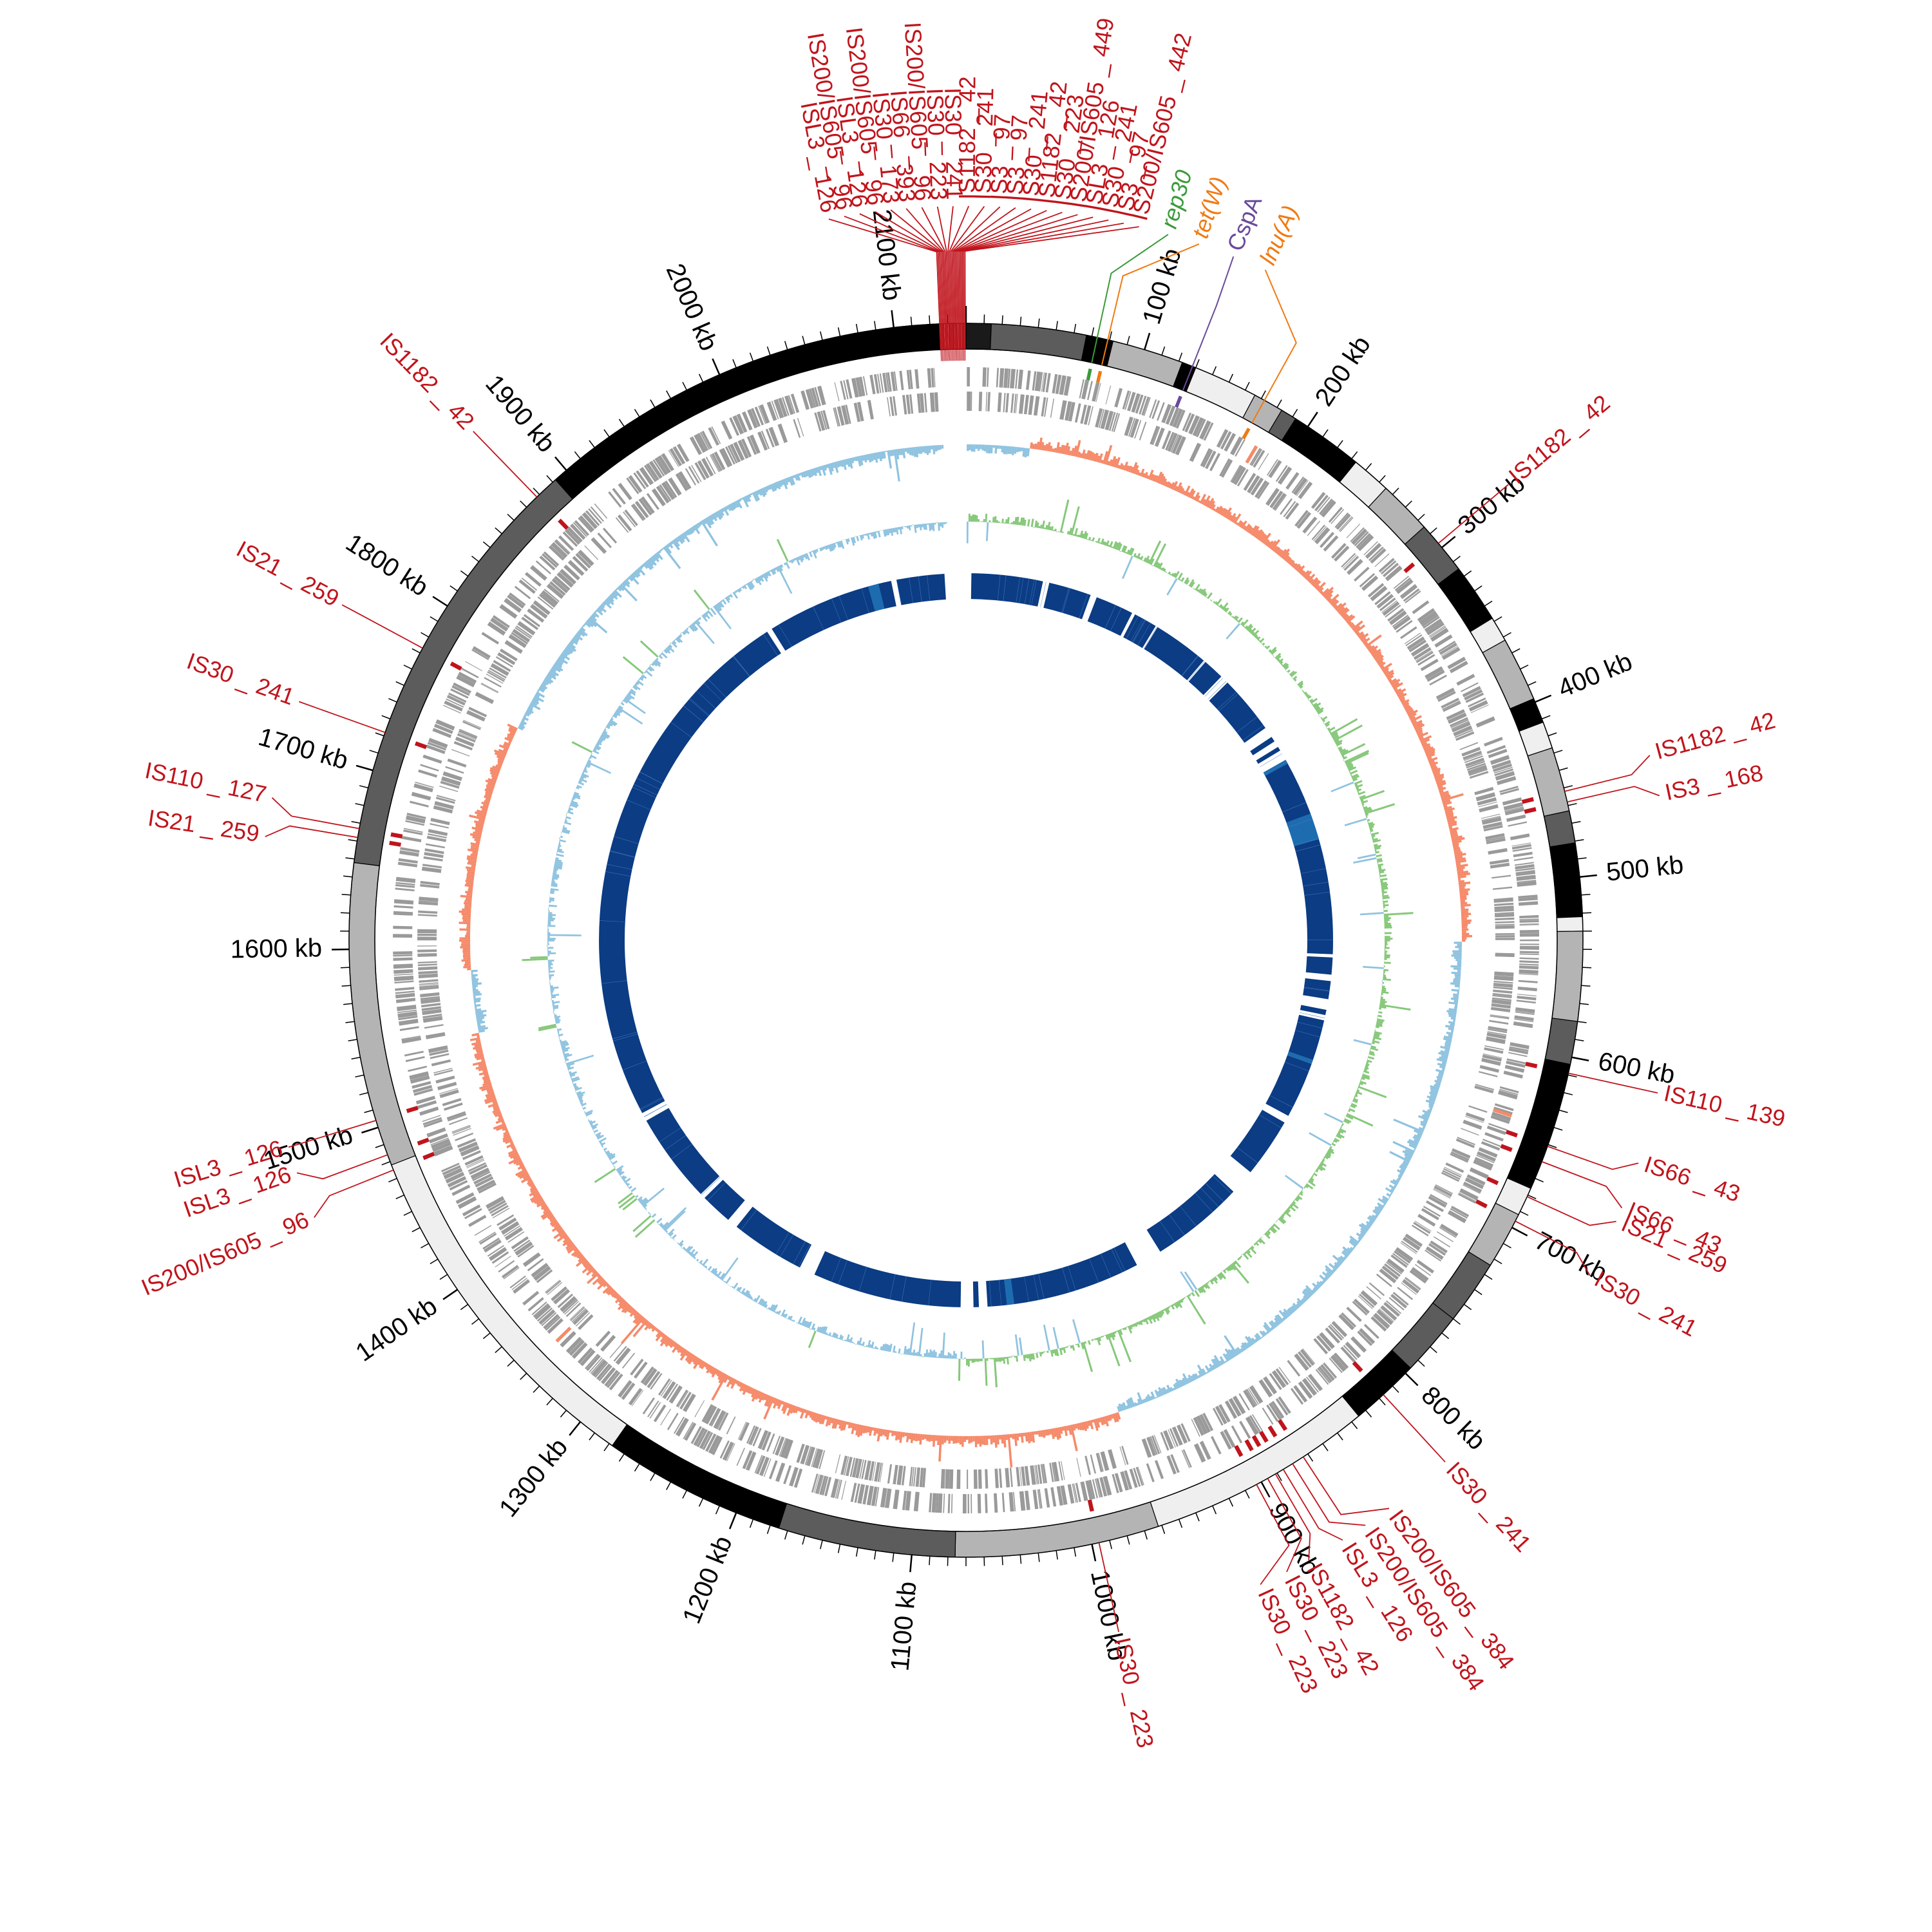  I want to click on blast-hit, so click(1061, 1274).